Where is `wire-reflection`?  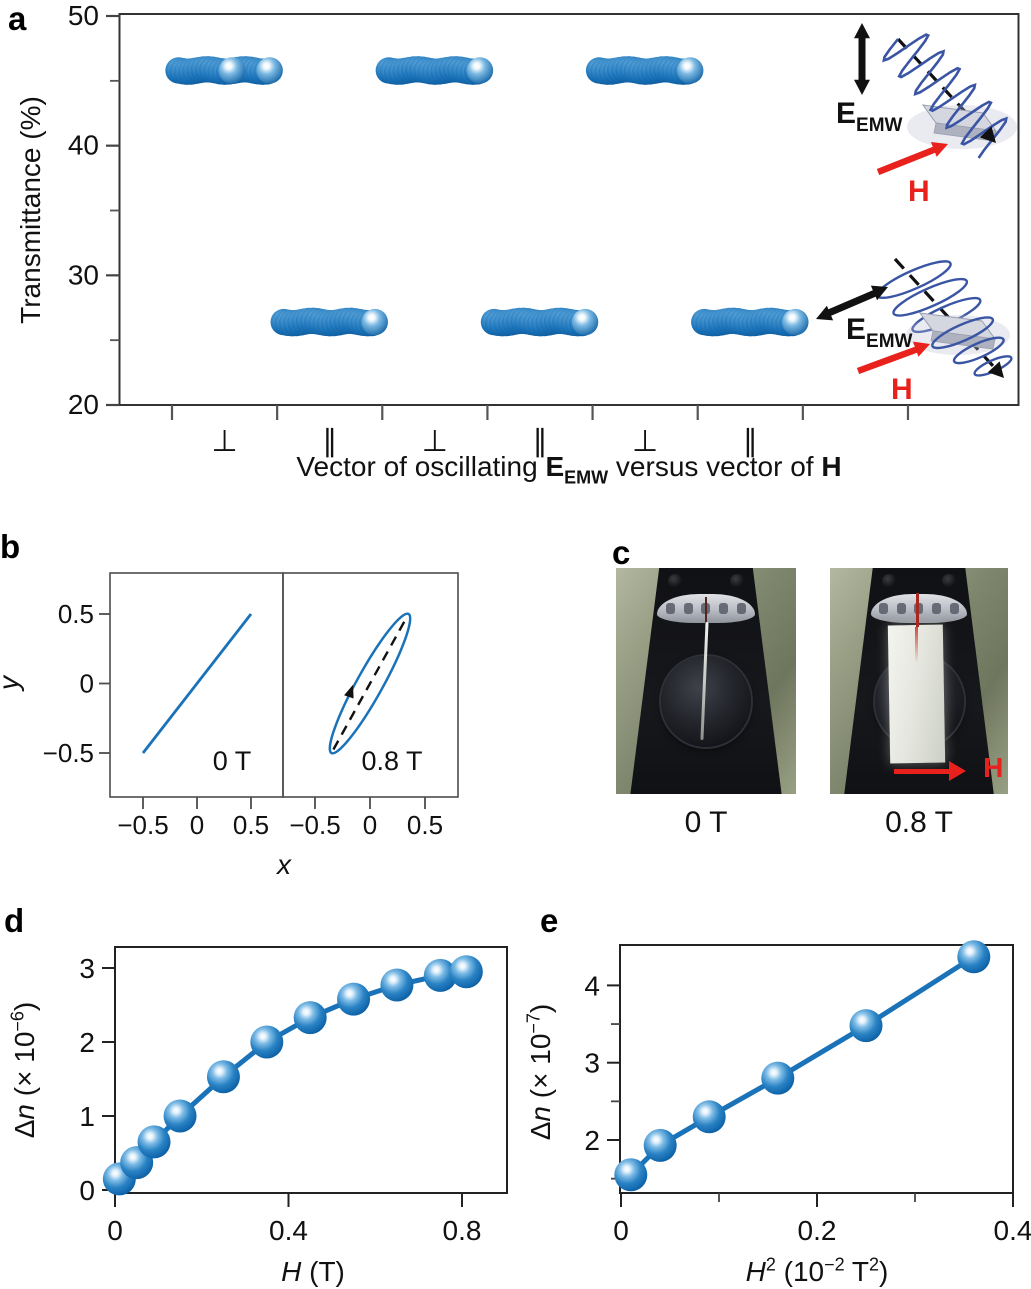 wire-reflection is located at coordinates (917, 644).